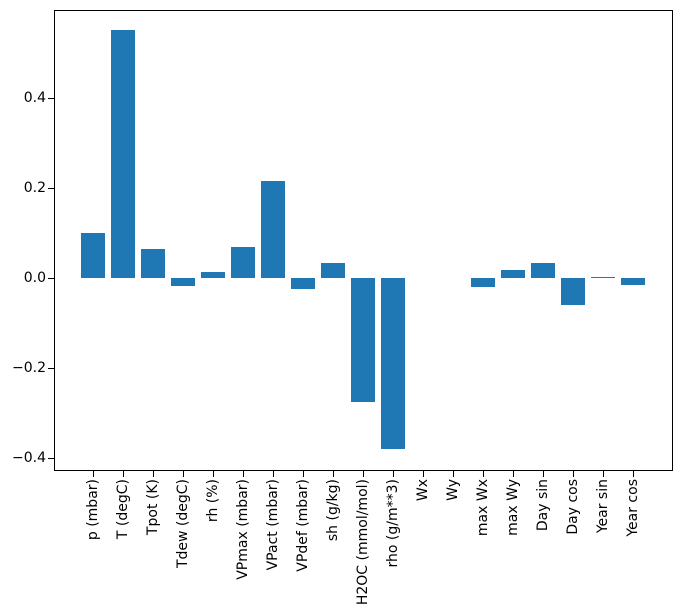 The height and width of the screenshot is (616, 683). What do you see at coordinates (213, 275) in the screenshot?
I see `bar-rh` at bounding box center [213, 275].